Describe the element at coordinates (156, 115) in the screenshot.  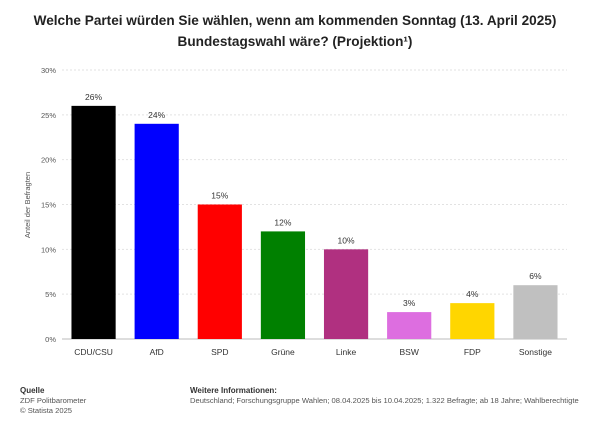
I see `value-label: 24%` at that location.